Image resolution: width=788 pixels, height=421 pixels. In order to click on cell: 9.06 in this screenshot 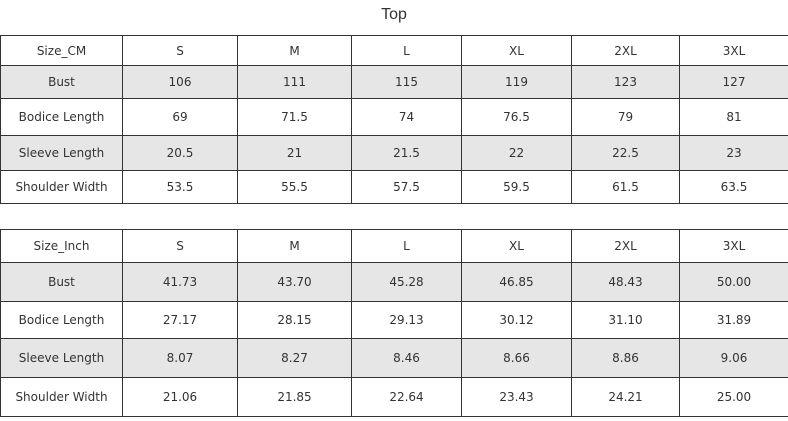, I will do `click(733, 358)`.